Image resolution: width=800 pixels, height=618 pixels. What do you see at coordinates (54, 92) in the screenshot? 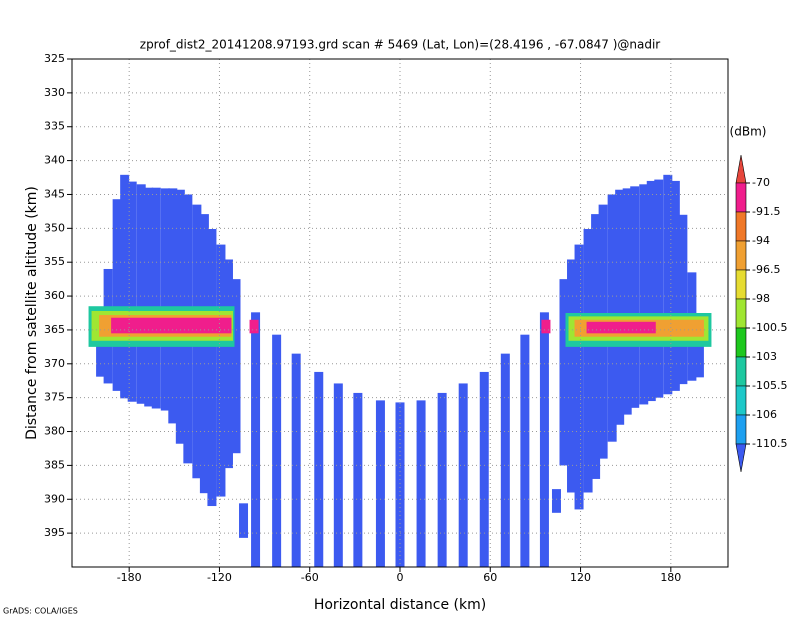
I see `y-tick-label: 330` at bounding box center [54, 92].